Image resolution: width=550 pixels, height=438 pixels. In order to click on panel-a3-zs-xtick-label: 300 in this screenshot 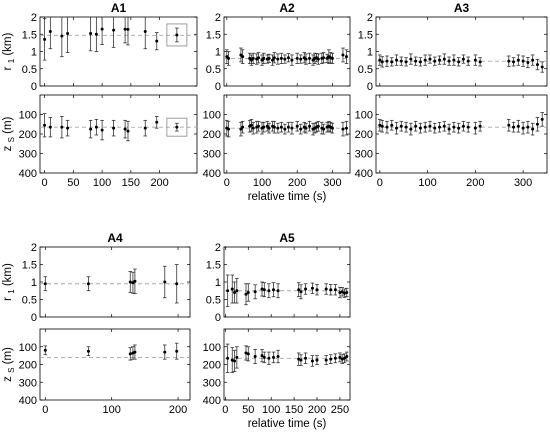, I will do `click(523, 183)`.